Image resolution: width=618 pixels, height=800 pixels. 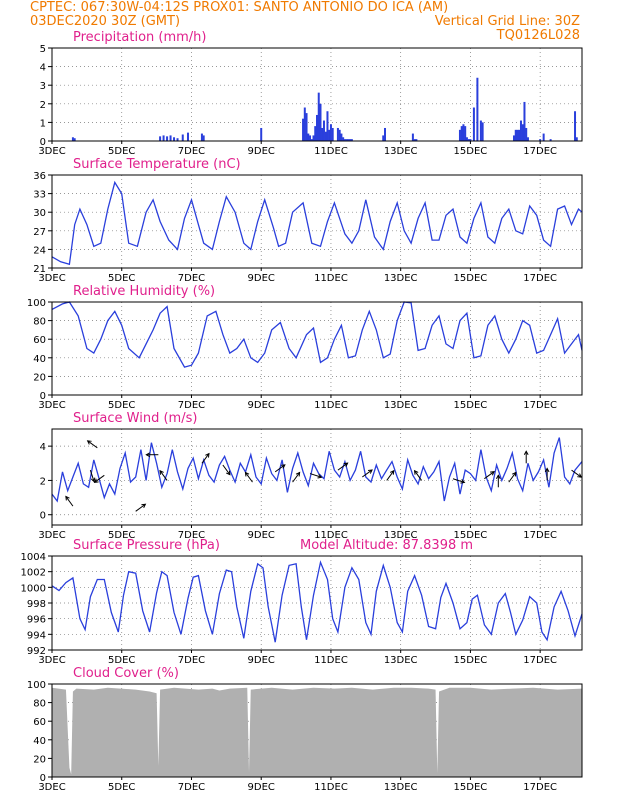 I want to click on wind-xtick-label: 9DEC, so click(x=261, y=535).